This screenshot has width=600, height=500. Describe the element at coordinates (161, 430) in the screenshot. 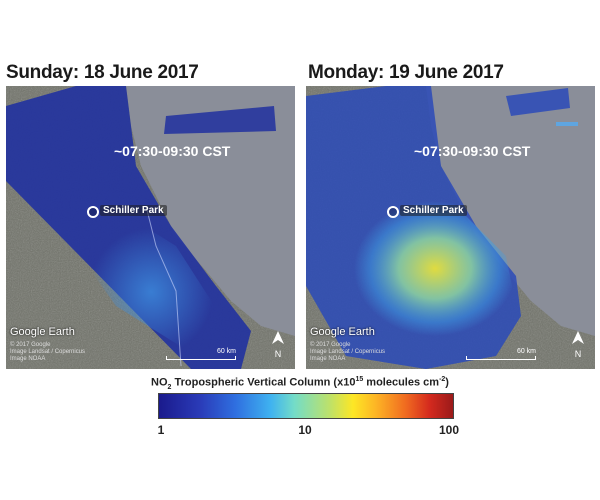

I see `colorbar-tick-label: 1` at that location.